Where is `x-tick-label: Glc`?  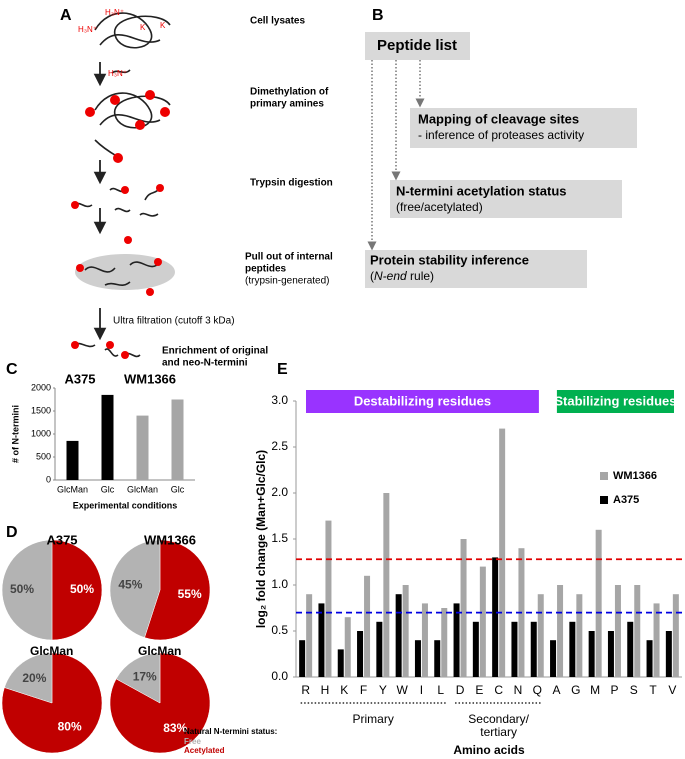
x-tick-label: Glc is located at coordinates (178, 489).